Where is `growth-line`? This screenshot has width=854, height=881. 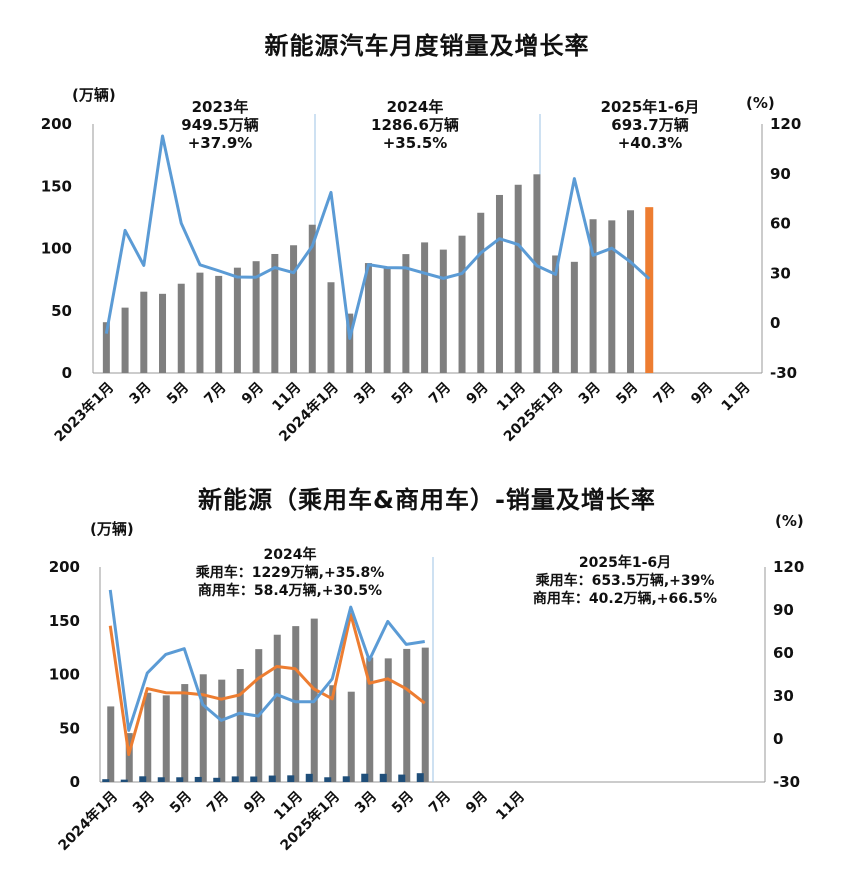 growth-line is located at coordinates (377, 237).